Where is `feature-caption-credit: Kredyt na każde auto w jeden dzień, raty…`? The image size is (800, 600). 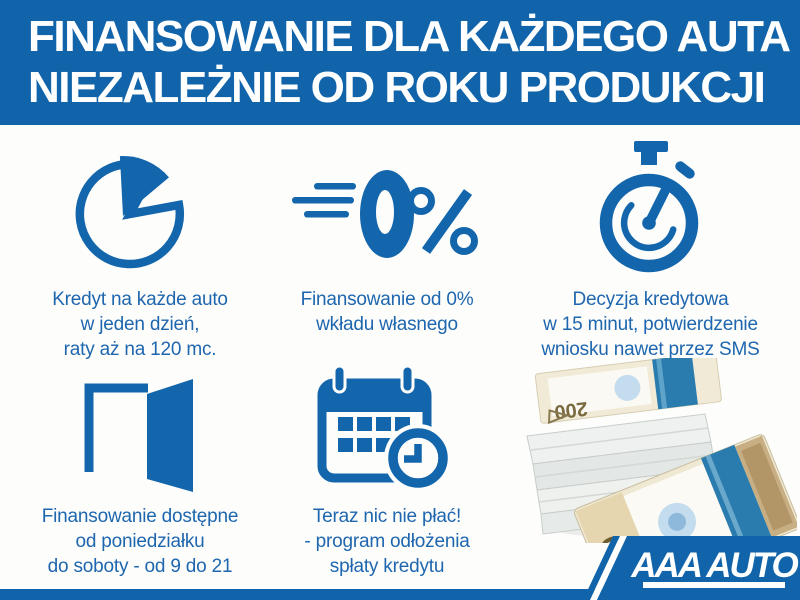
feature-caption-credit: Kredyt na każde auto w jeden dzień, raty… is located at coordinates (140, 324).